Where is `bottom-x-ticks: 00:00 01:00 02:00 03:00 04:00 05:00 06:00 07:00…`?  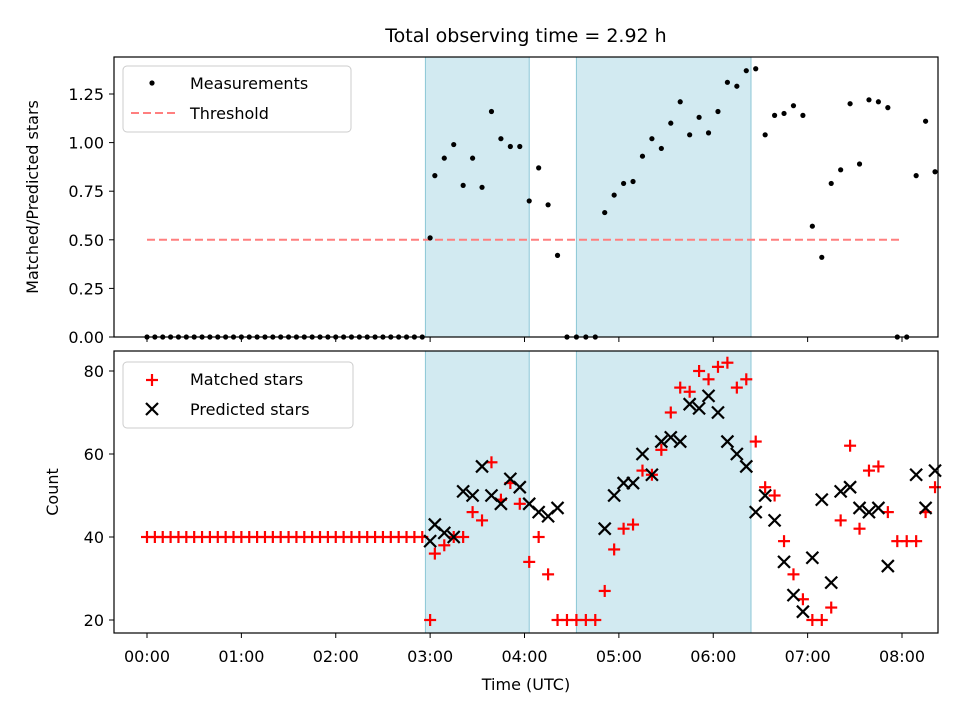
bottom-x-ticks: 00:00 01:00 02:00 03:00 04:00 05:00 06:00 07:00… is located at coordinates (524, 649).